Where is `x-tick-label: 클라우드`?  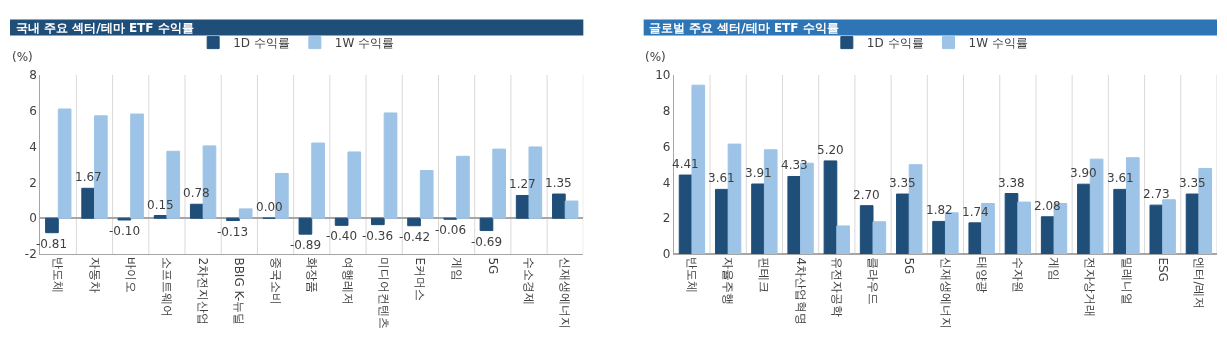 x-tick-label: 클라우드 is located at coordinates (873, 281).